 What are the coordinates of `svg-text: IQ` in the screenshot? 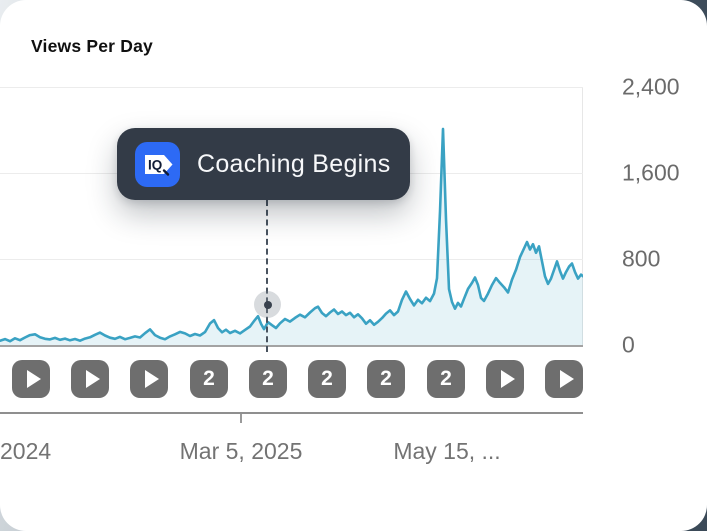 It's located at (155, 164).